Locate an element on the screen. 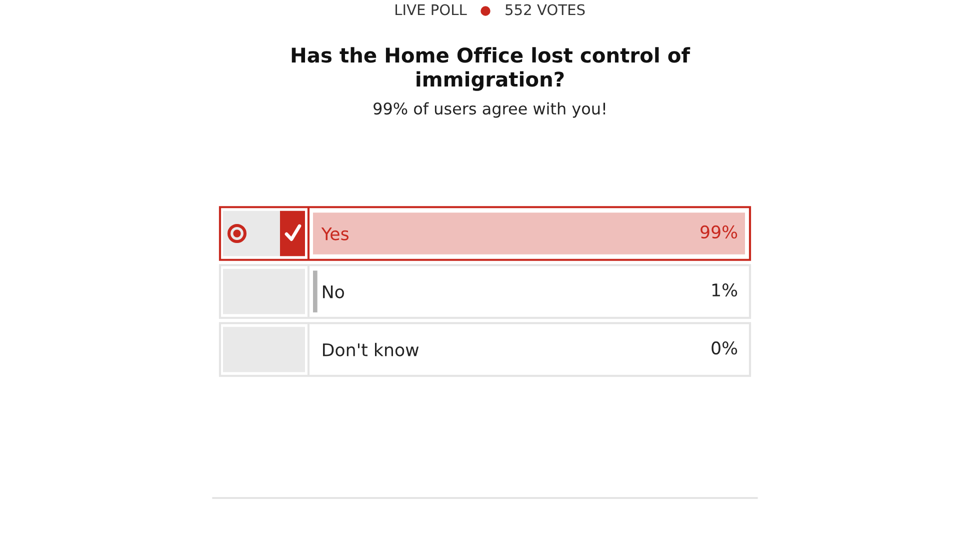 This screenshot has width=980, height=544. text: LIVE POLL is located at coordinates (431, 10).